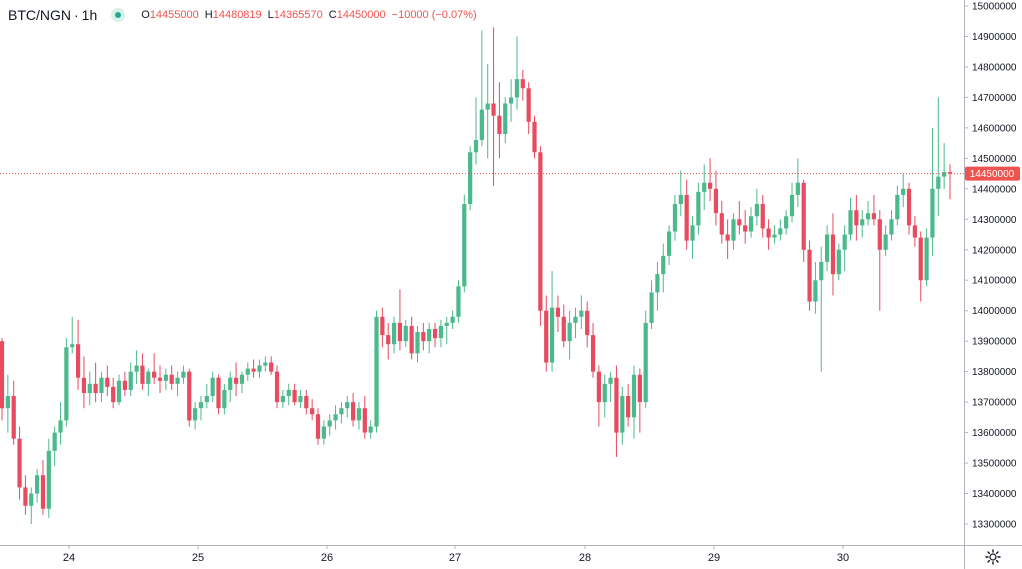 This screenshot has height=569, width=1022. I want to click on open-label: O, so click(145, 15).